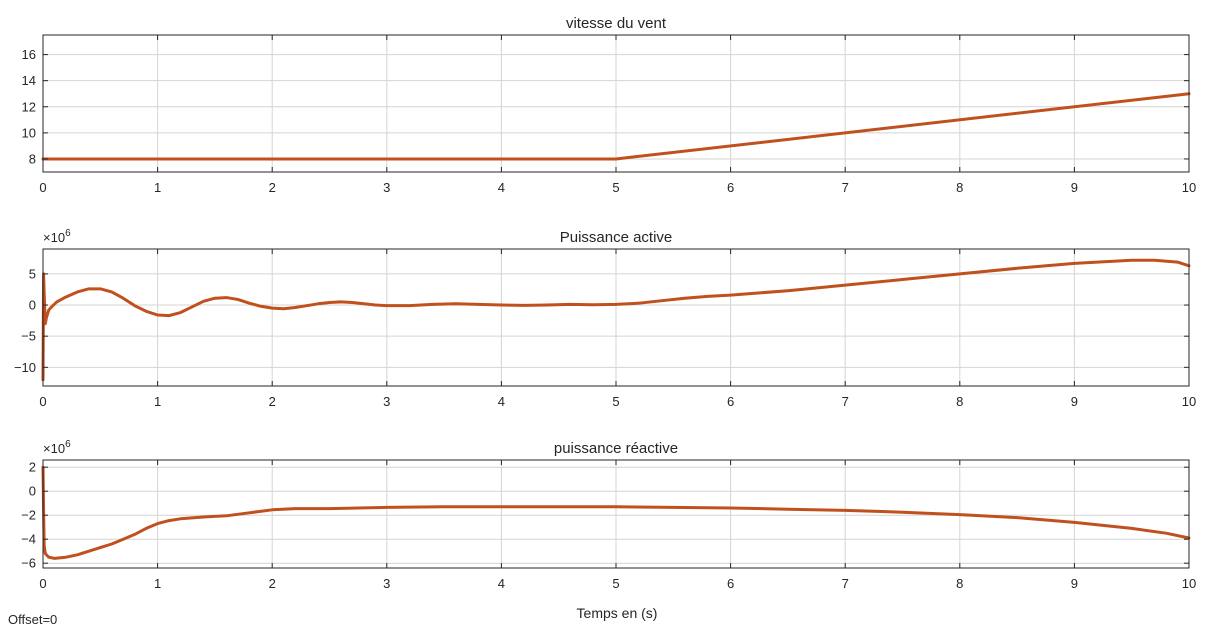 This screenshot has width=1207, height=628. Describe the element at coordinates (28, 336) in the screenshot. I see `y-tick-label: −5` at that location.